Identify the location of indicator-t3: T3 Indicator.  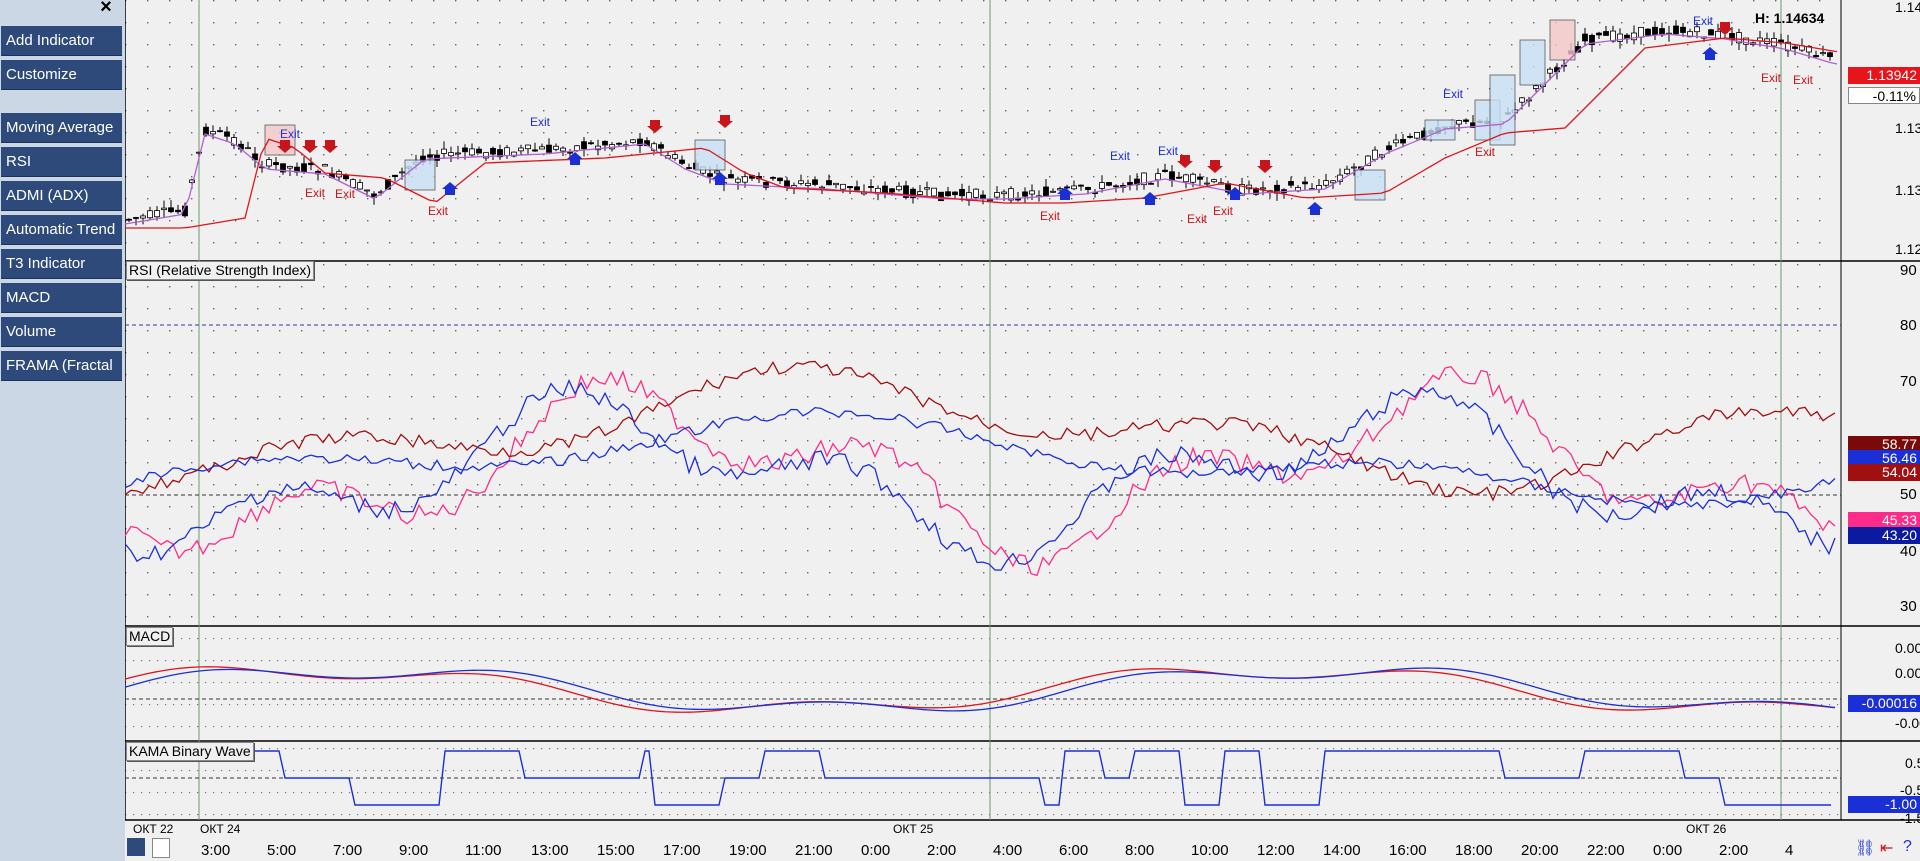
(61, 264).